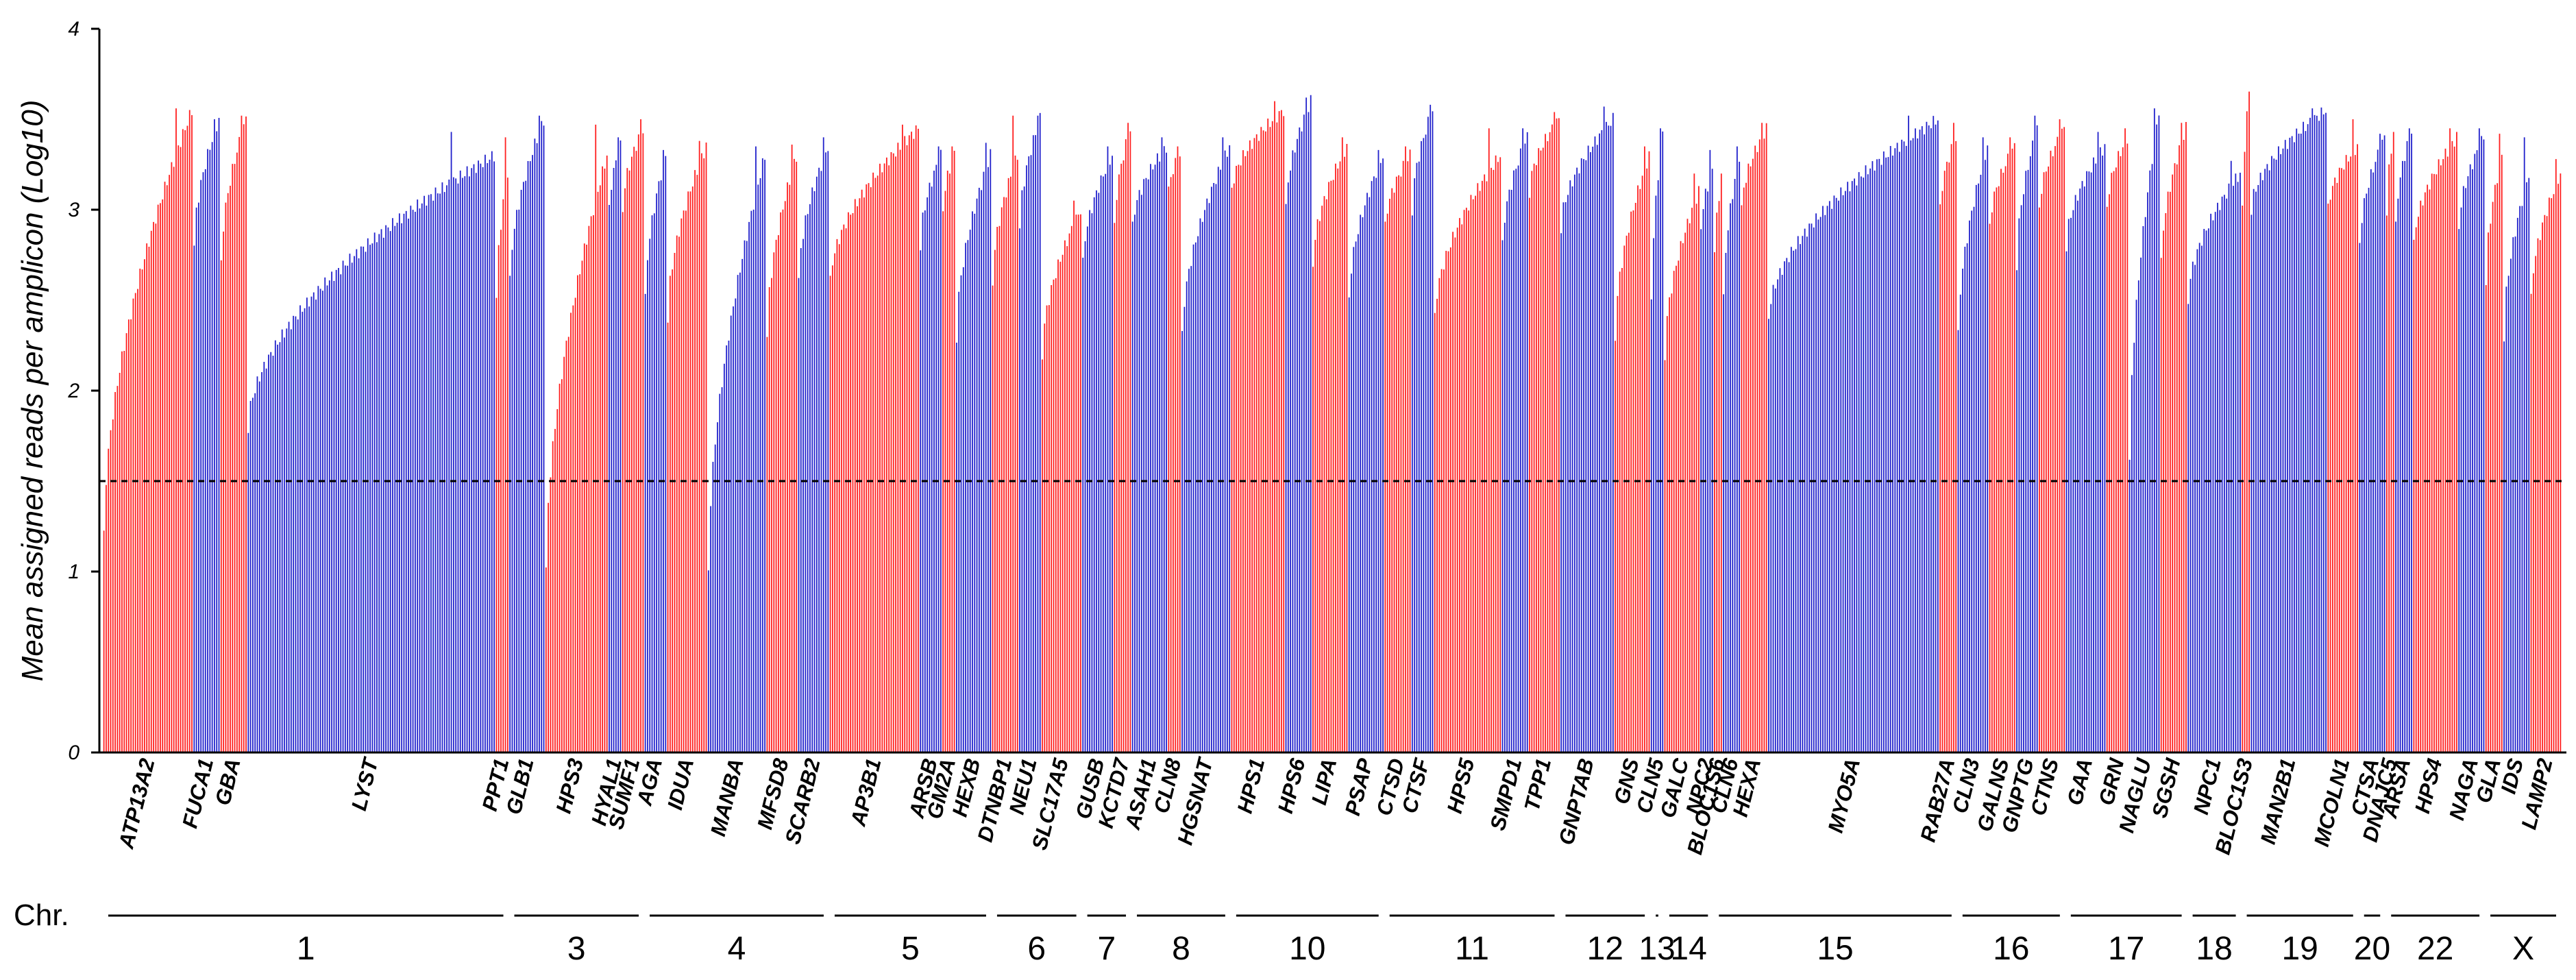 The image size is (2576, 980). What do you see at coordinates (866, 792) in the screenshot?
I see `gene-label: AP3B1` at bounding box center [866, 792].